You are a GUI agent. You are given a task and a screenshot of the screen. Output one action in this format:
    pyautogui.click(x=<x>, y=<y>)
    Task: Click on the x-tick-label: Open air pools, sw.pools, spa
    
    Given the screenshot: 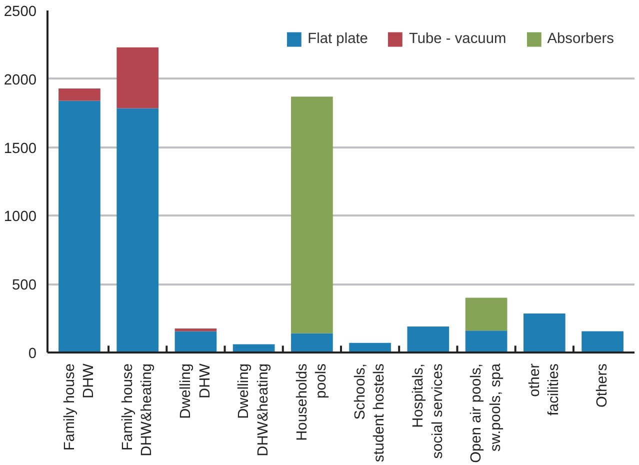 What is the action you would take?
    pyautogui.click(x=486, y=412)
    